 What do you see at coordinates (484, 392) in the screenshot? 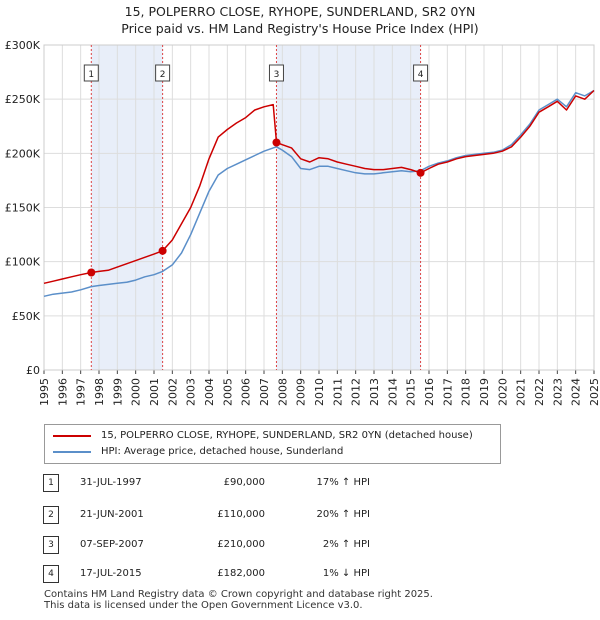
I see `x-tick-label: 2019` at bounding box center [484, 392].